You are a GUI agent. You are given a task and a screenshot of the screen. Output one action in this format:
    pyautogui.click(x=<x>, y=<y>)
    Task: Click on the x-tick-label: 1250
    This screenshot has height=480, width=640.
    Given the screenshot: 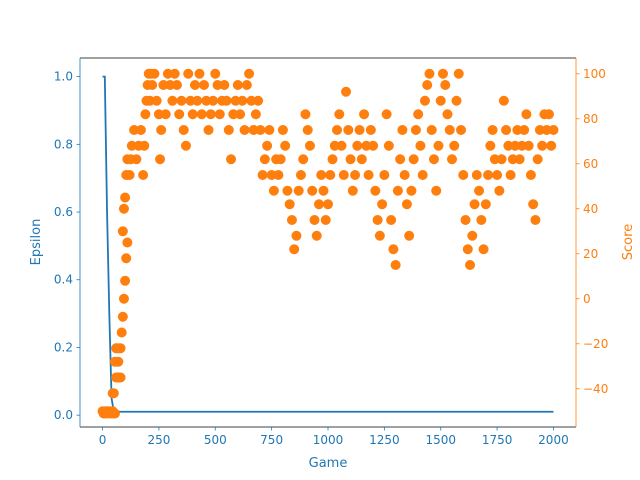 What is the action you would take?
    pyautogui.click(x=384, y=440)
    